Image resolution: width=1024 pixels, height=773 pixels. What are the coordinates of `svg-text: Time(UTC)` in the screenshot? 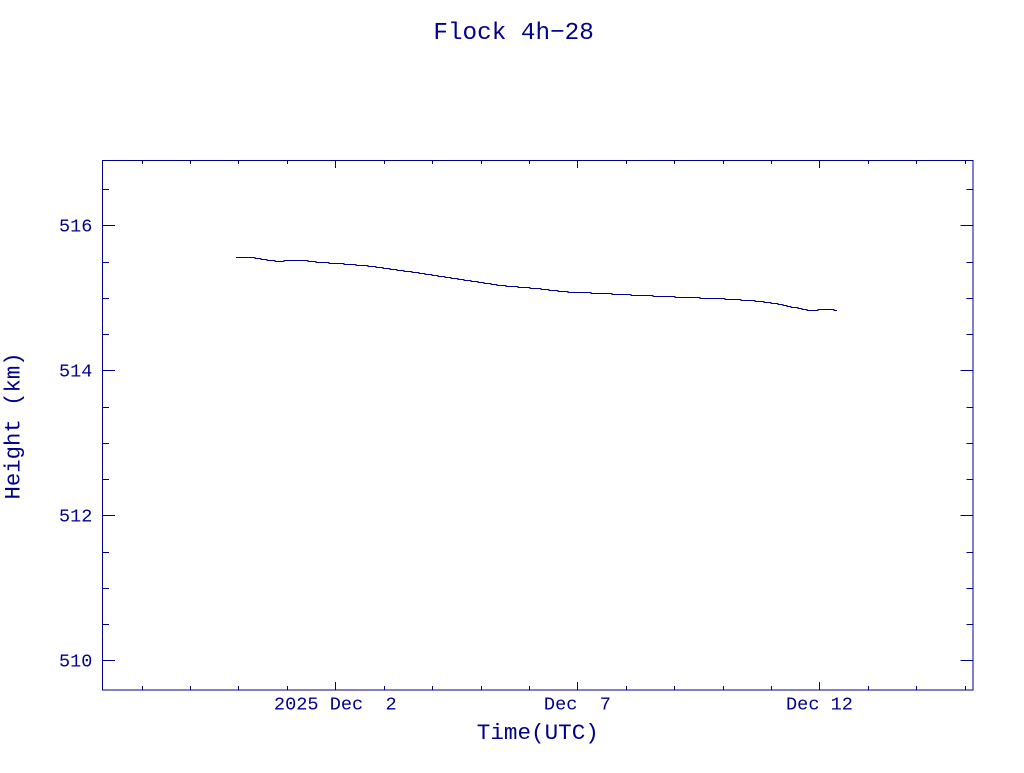 It's located at (538, 733).